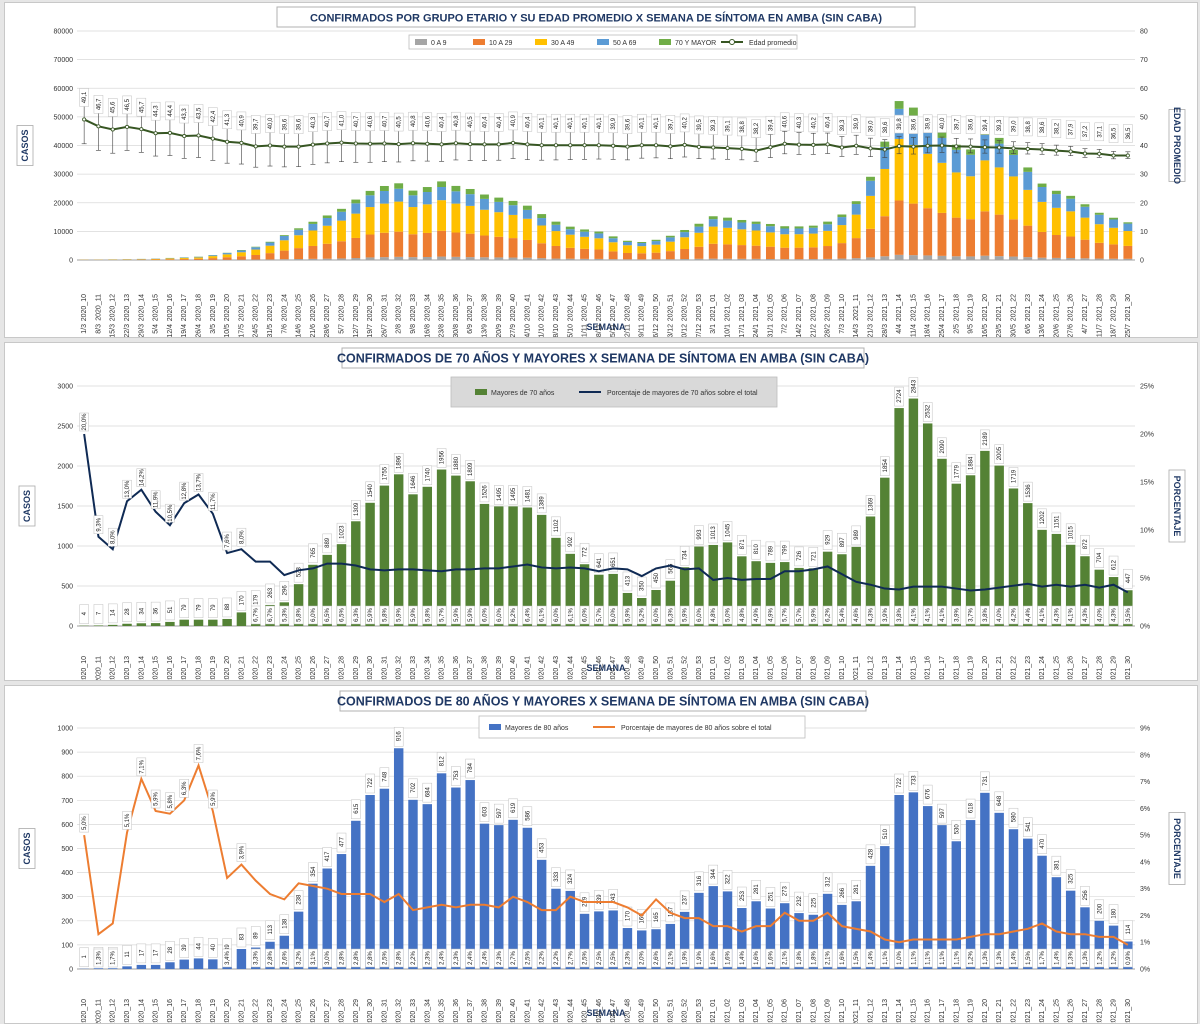 This screenshot has width=1200, height=1024. I want to click on pct-label: 6,0%, so click(500, 615).